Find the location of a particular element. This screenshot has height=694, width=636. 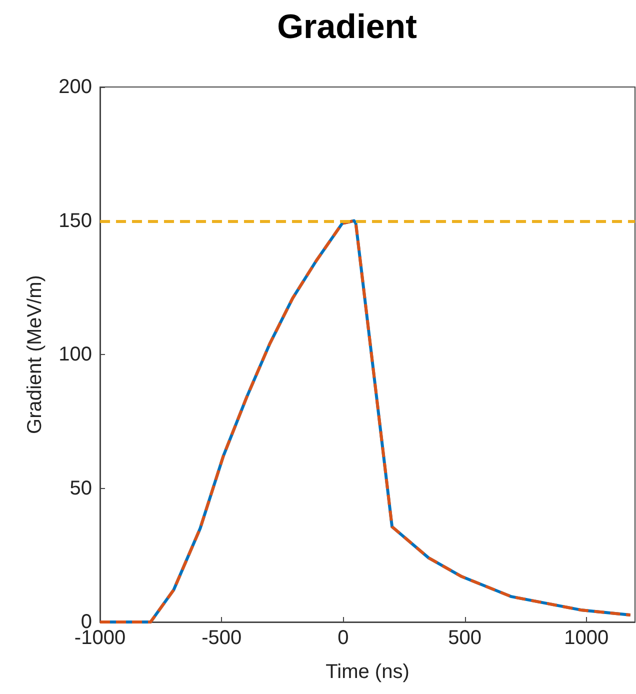

x-tick-label: 1000 is located at coordinates (586, 638).